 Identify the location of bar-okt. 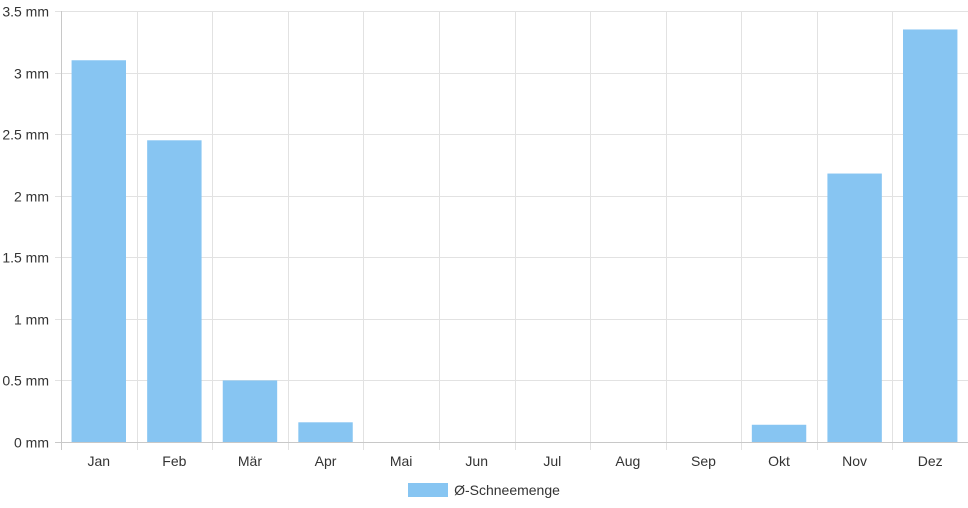
(779, 433).